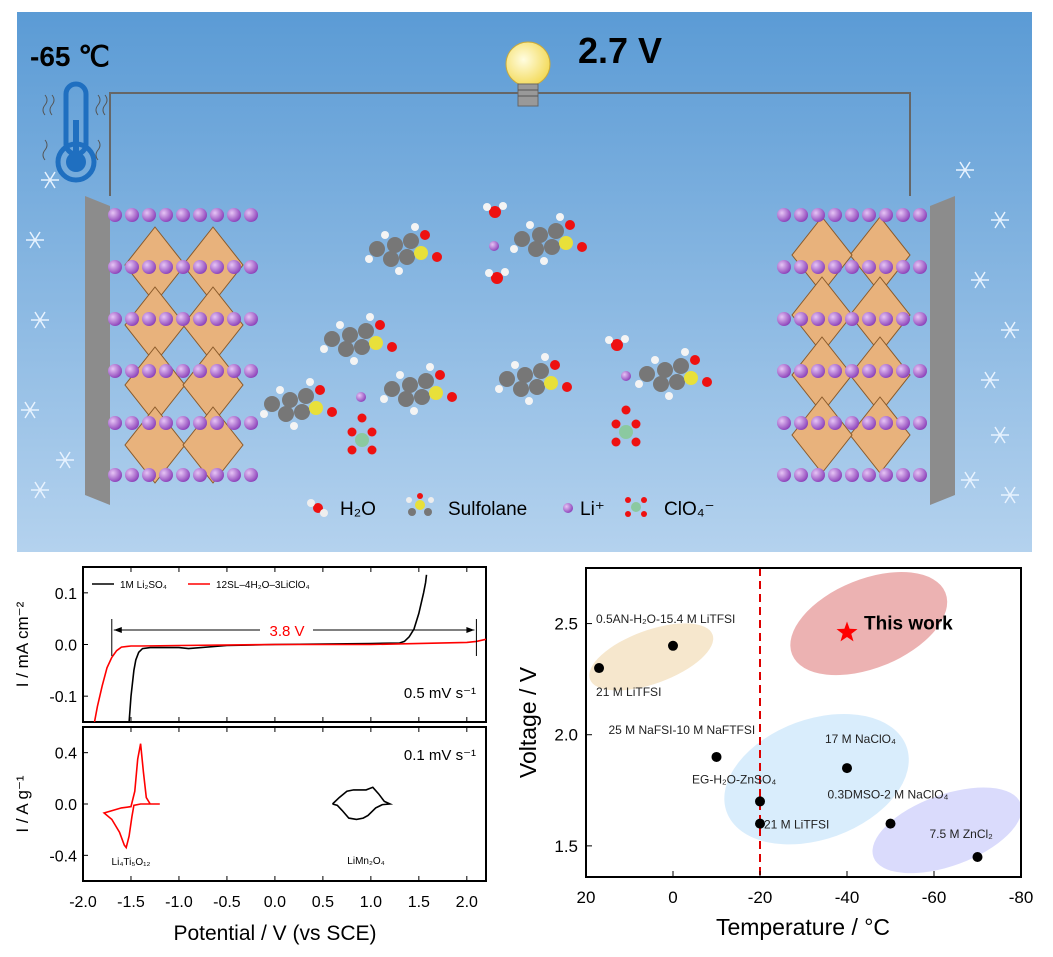 Image resolution: width=1053 pixels, height=957 pixels. What do you see at coordinates (22, 804) in the screenshot?
I see `y-axis-title: I / A g⁻¹` at bounding box center [22, 804].